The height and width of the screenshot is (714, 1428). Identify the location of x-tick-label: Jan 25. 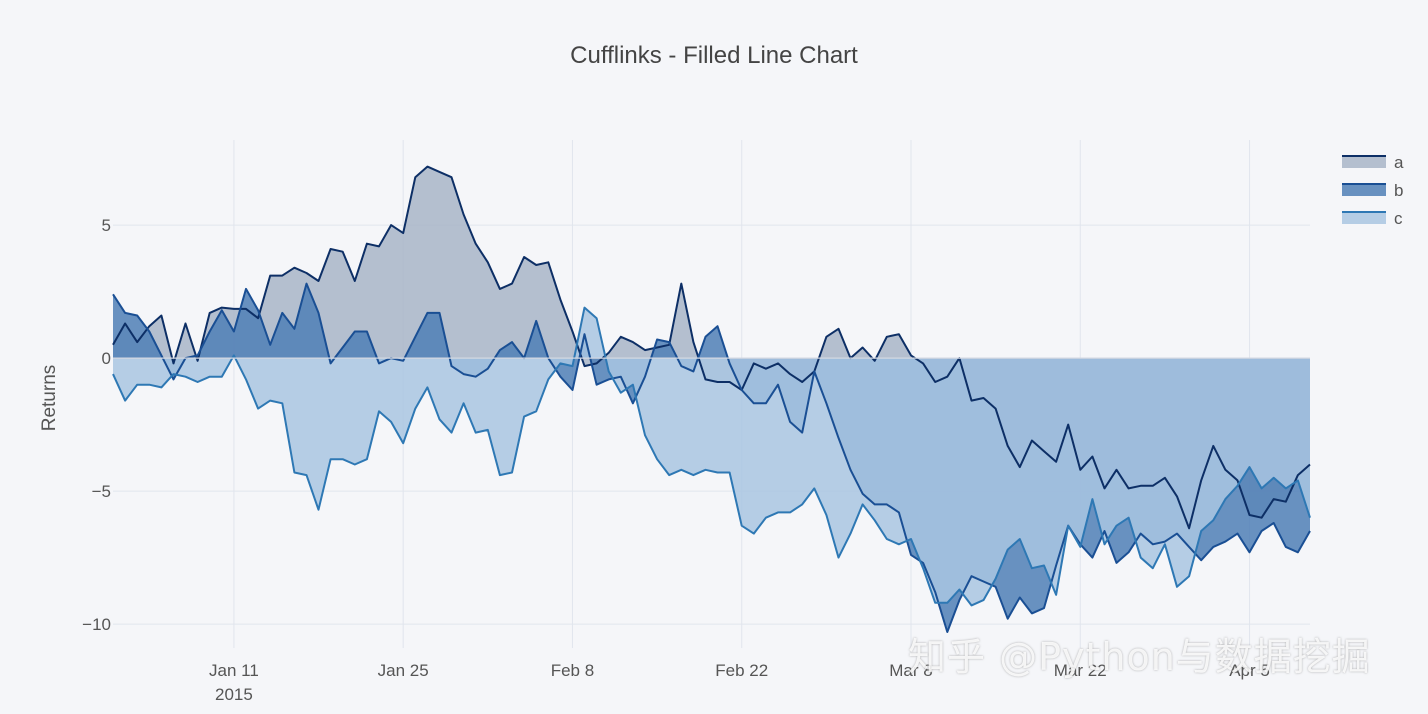
(403, 670).